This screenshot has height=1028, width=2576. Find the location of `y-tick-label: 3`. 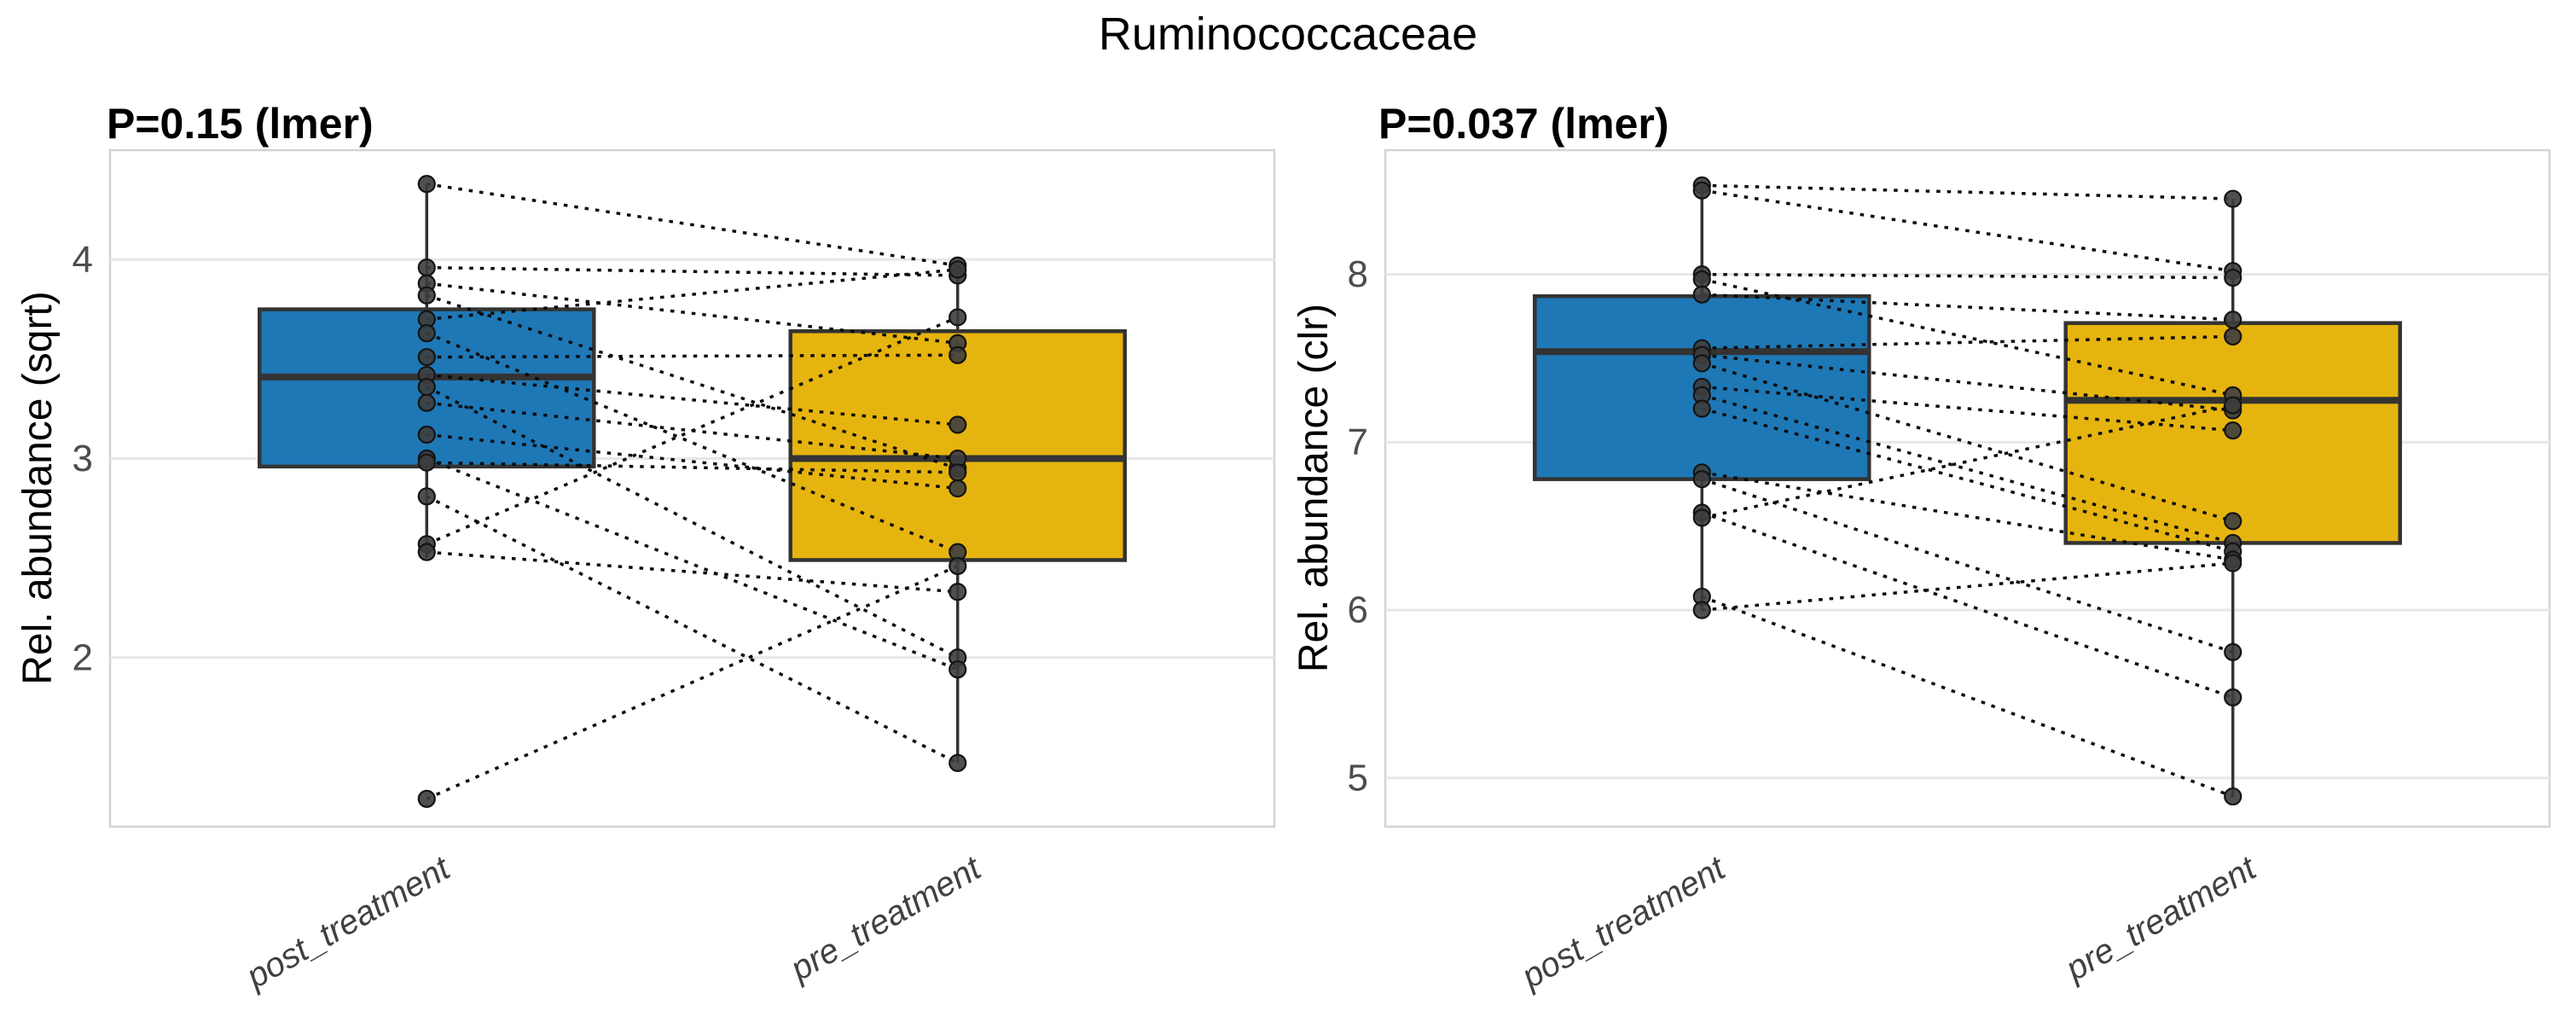

y-tick-label: 3 is located at coordinates (83, 459).